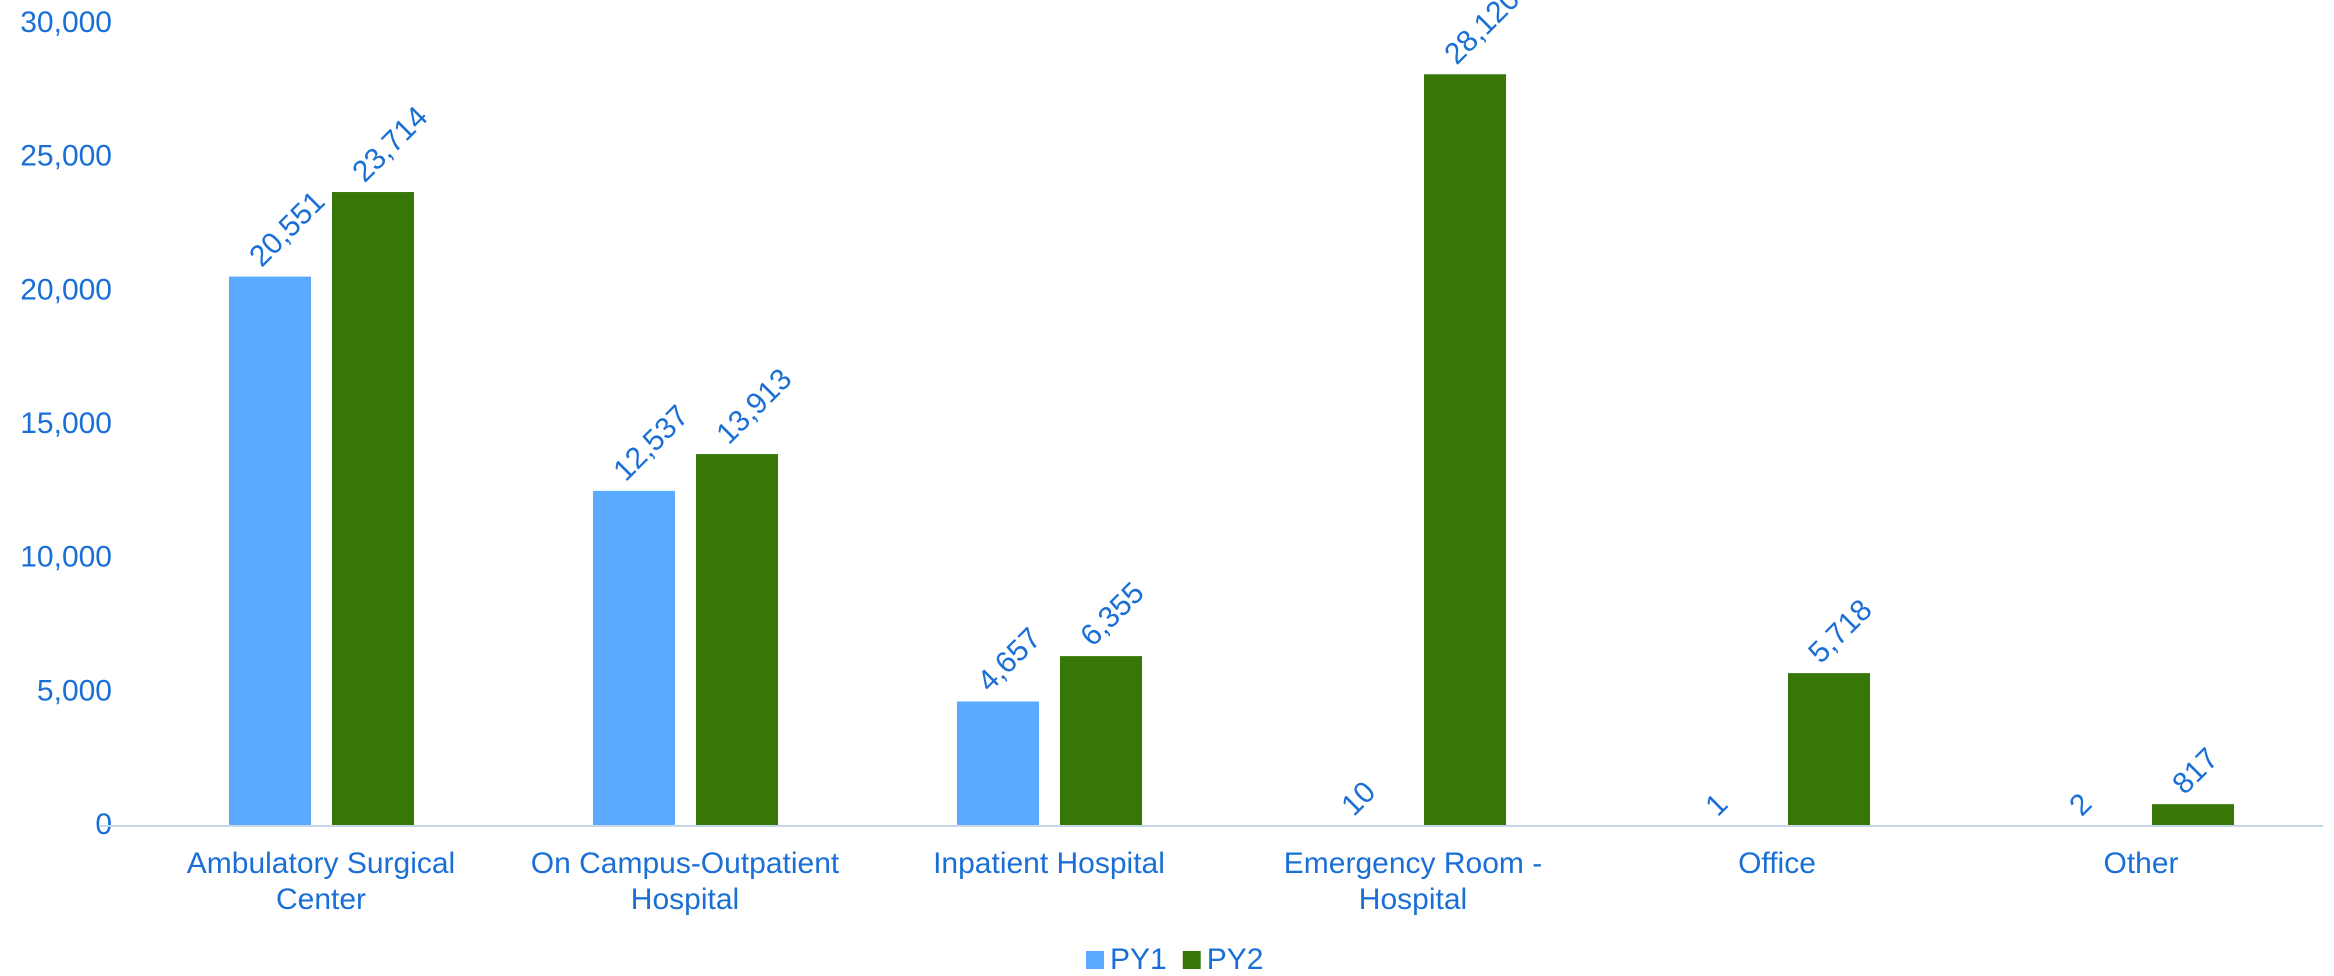 The image size is (2334, 976). Describe the element at coordinates (103, 824) in the screenshot. I see `y-tick-label: 0` at that location.